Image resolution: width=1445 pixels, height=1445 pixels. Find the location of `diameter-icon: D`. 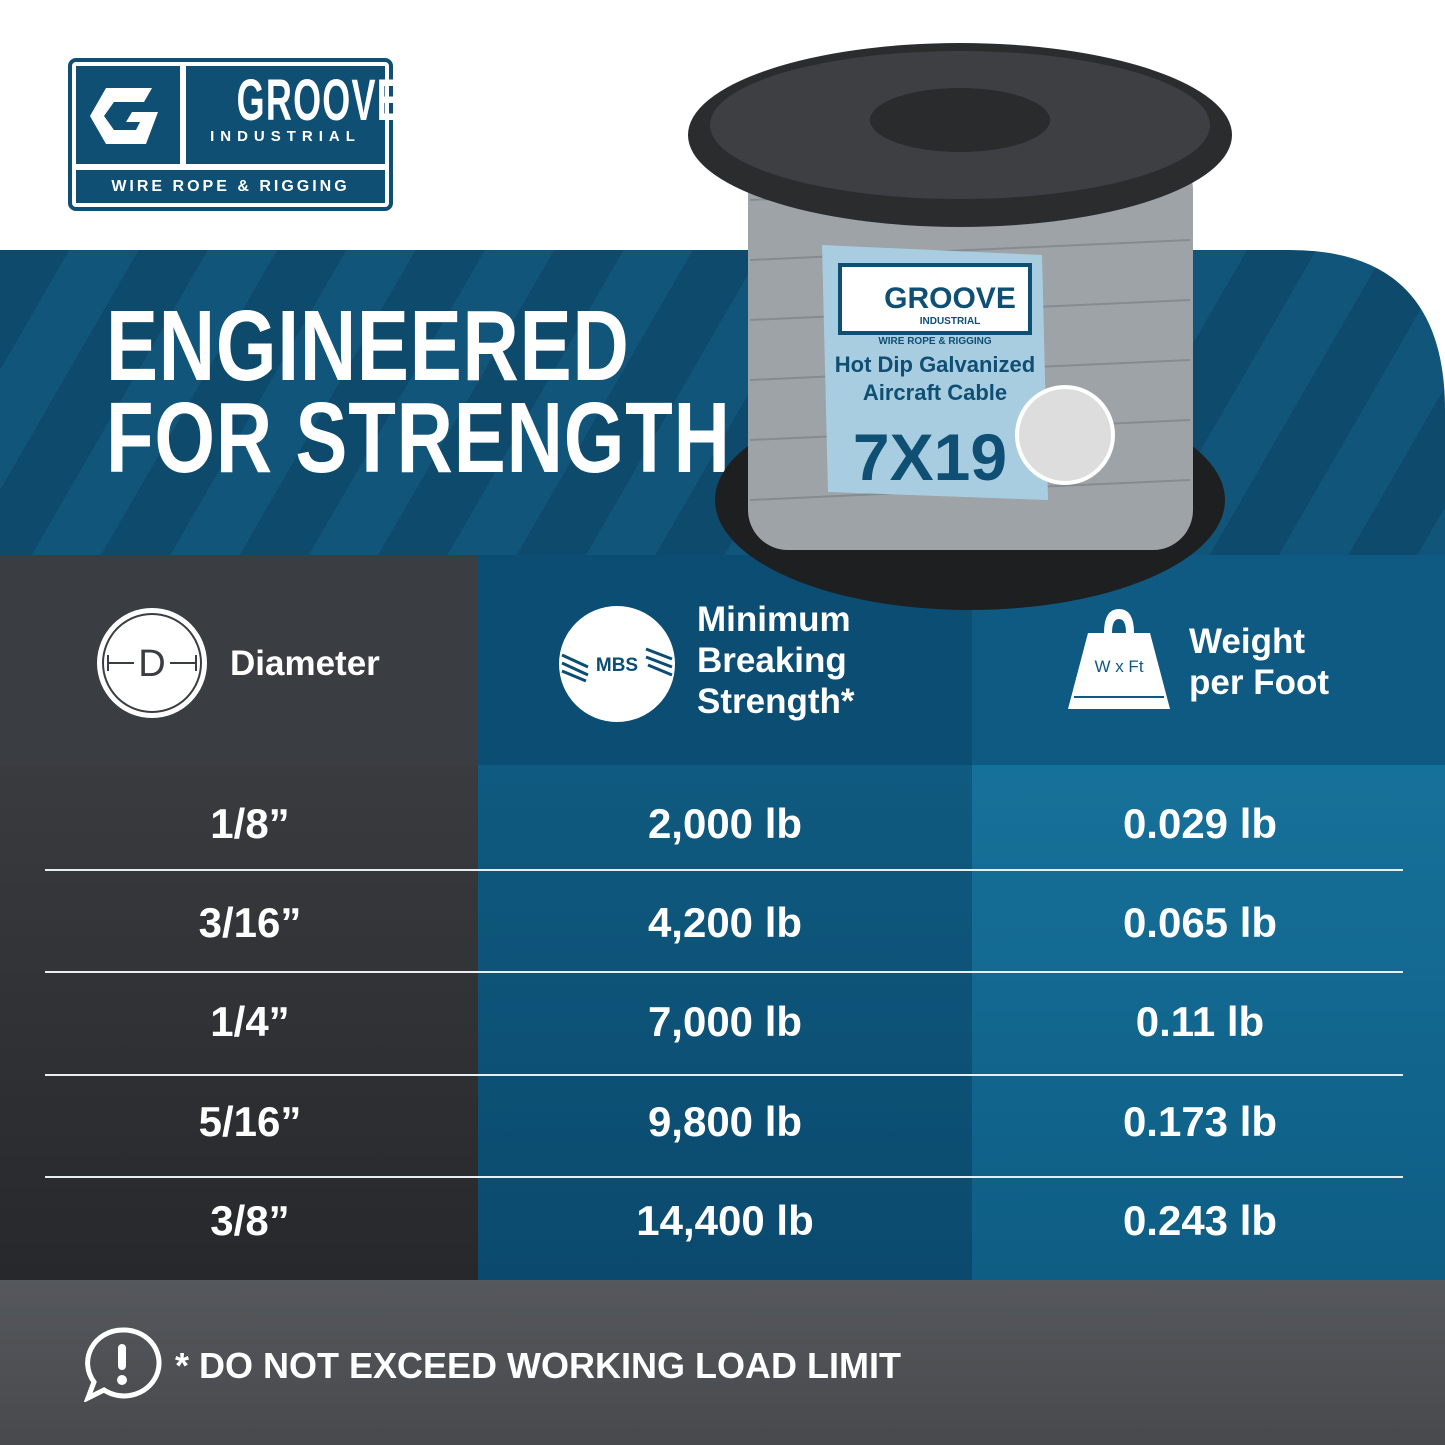

diameter-icon: D is located at coordinates (152, 663).